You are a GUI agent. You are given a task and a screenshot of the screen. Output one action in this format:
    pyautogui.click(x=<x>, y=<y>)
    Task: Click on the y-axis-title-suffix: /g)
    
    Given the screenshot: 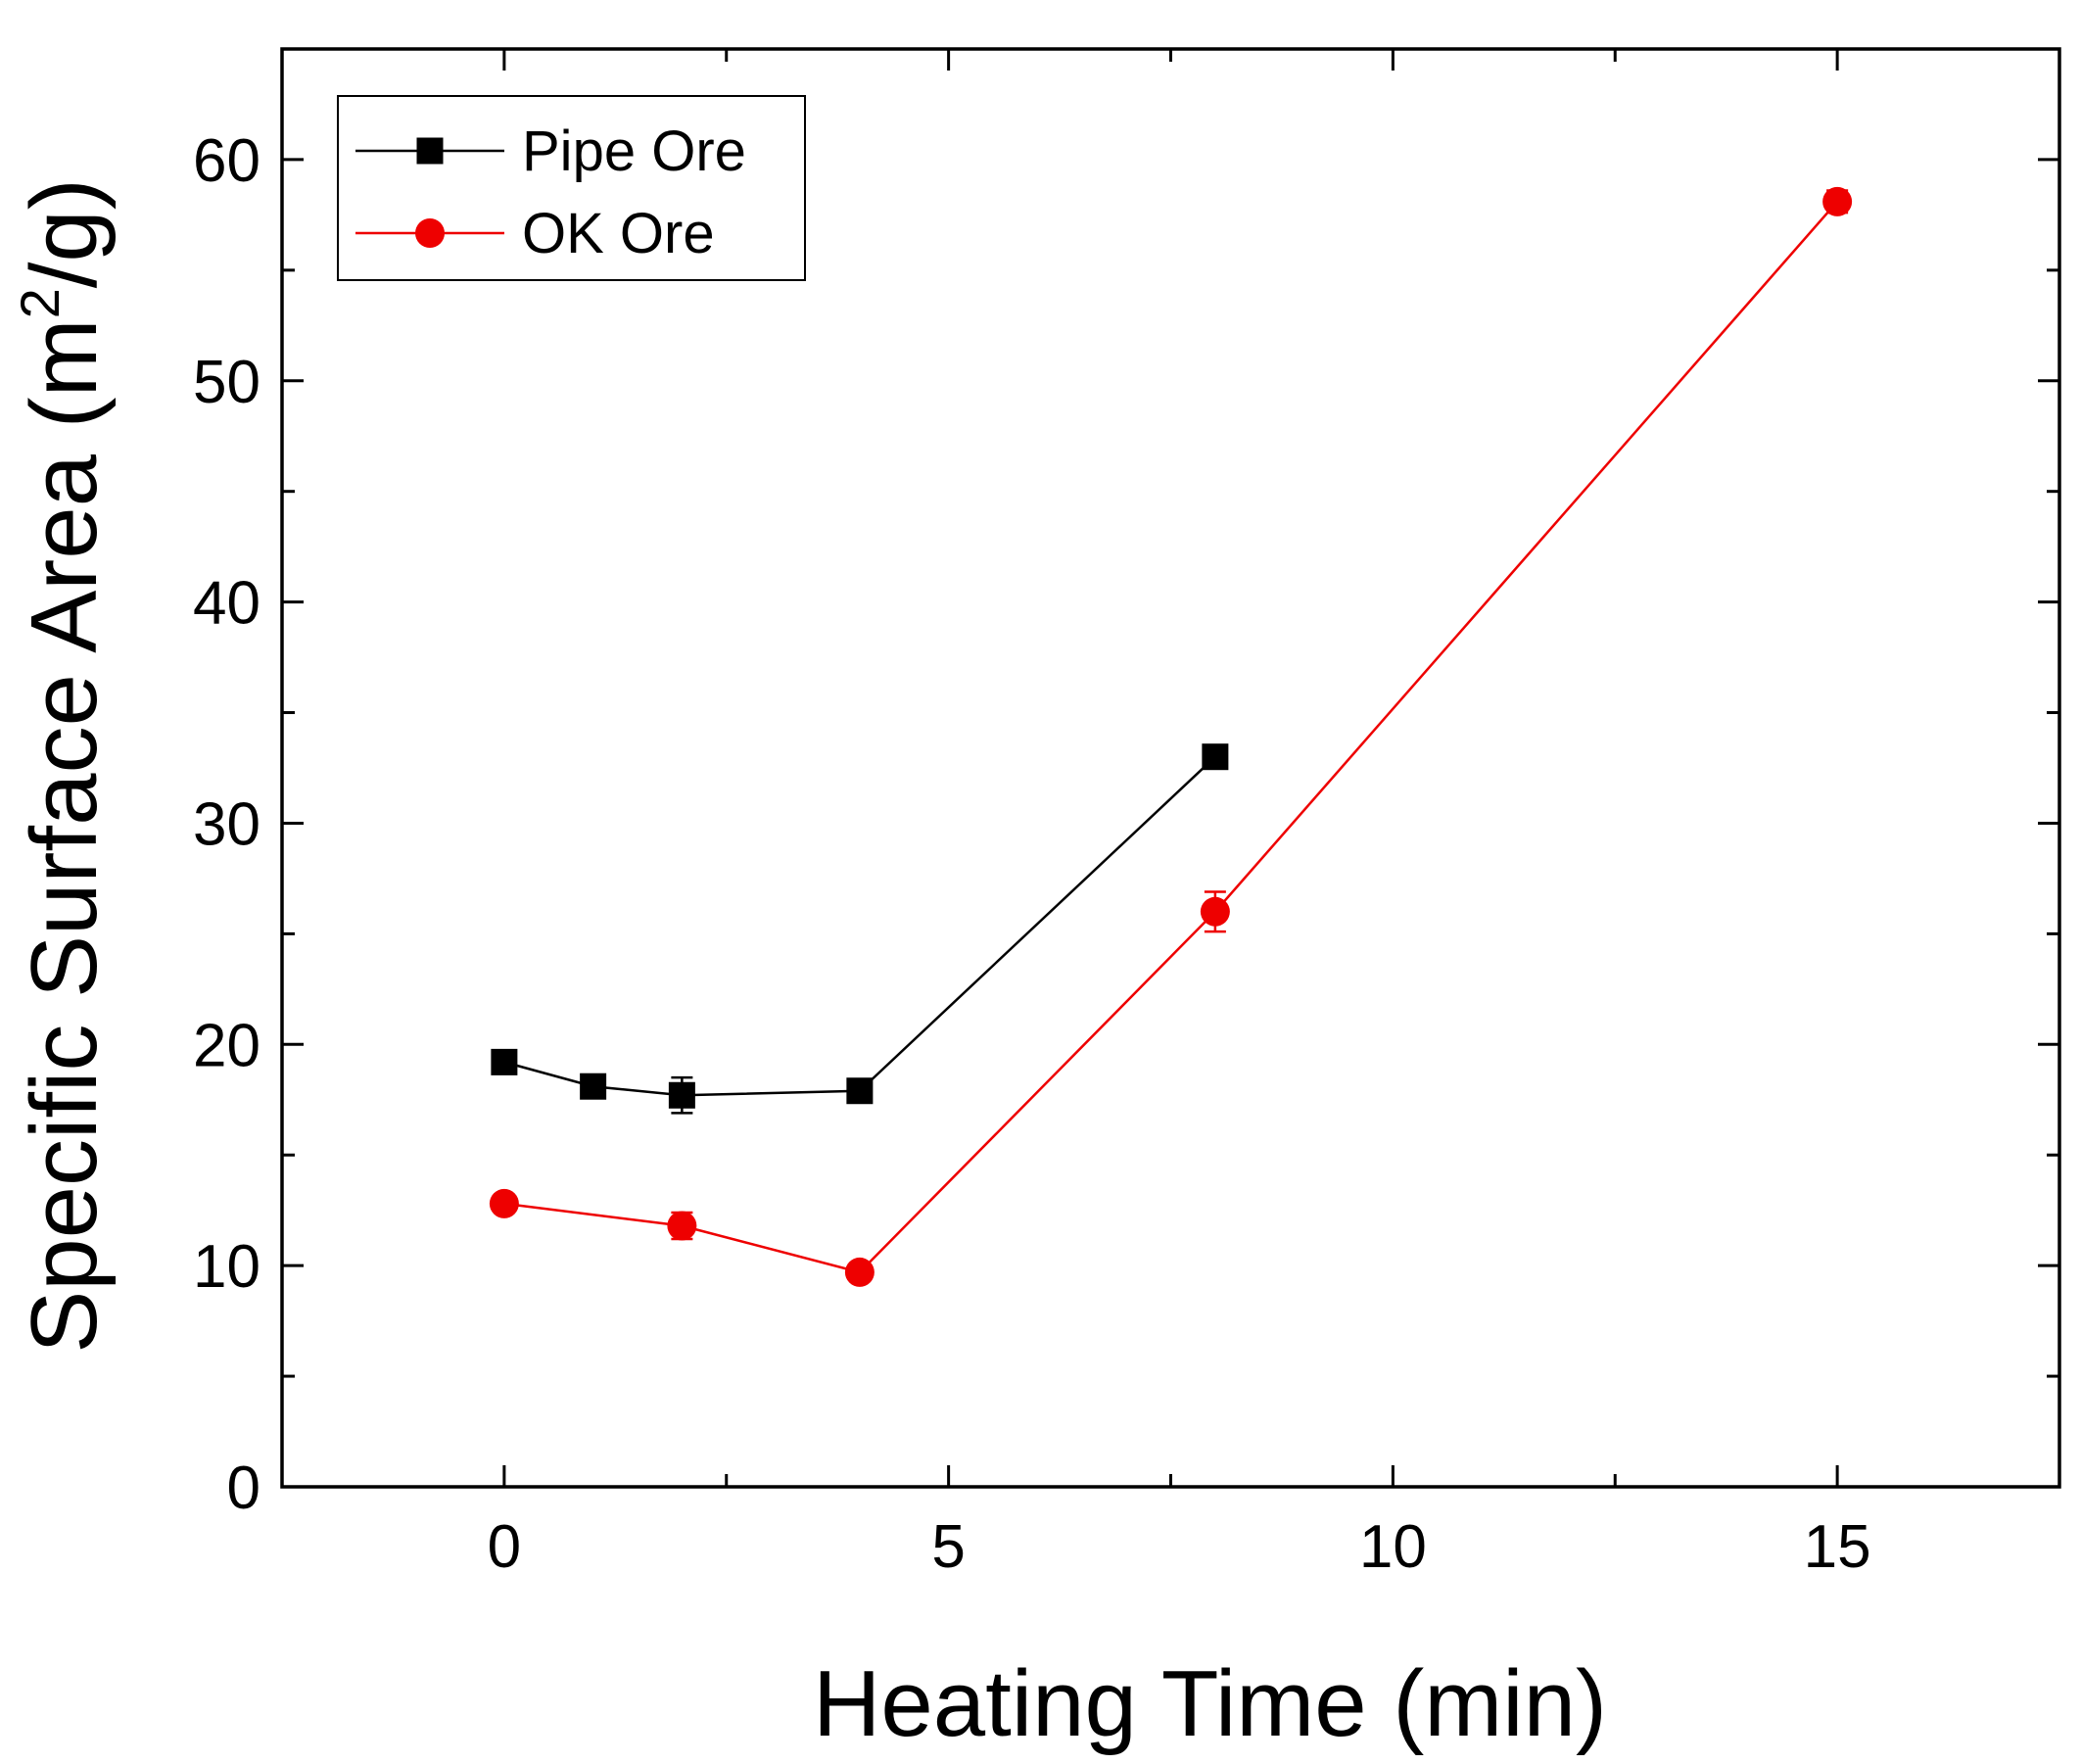 What is the action you would take?
    pyautogui.click(x=64, y=233)
    